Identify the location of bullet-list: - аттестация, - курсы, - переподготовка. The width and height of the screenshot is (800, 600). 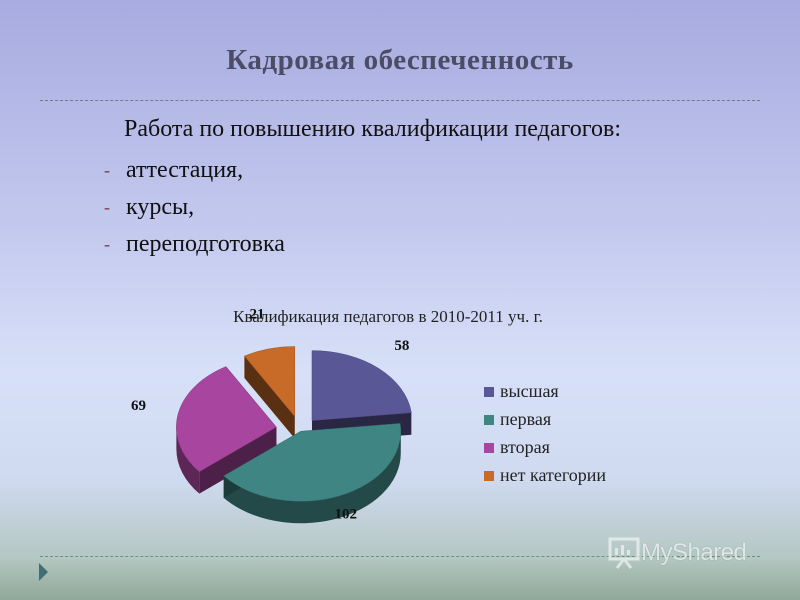
(194, 207).